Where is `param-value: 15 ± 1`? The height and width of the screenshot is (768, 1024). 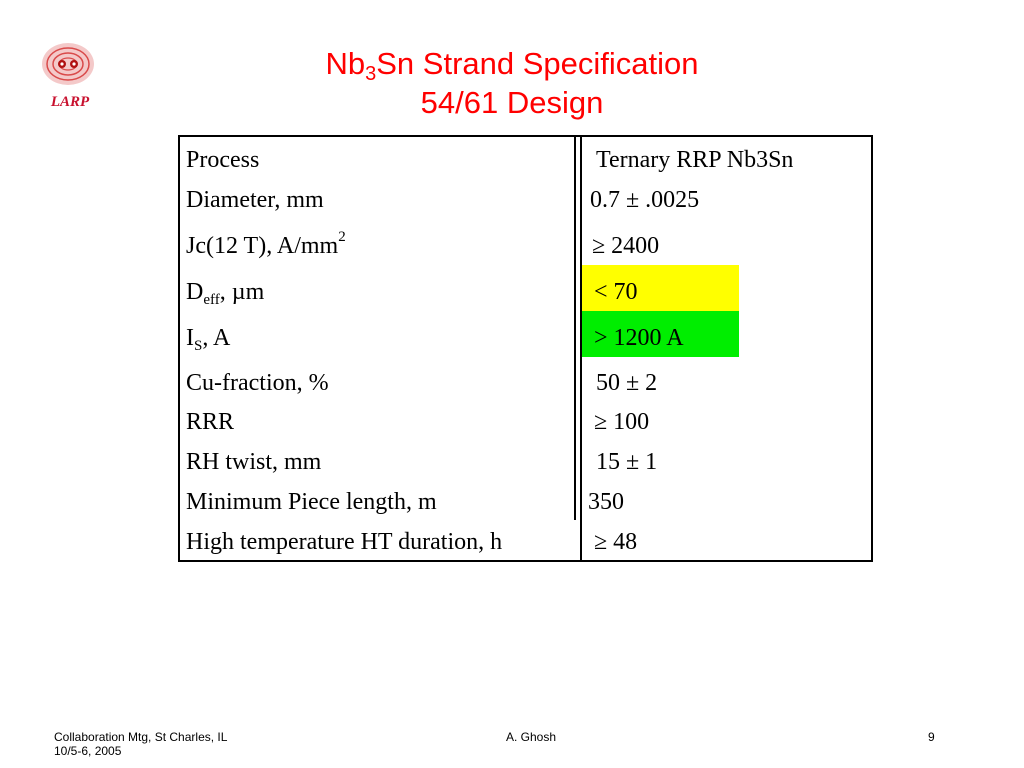 param-value: 15 ± 1 is located at coordinates (627, 462).